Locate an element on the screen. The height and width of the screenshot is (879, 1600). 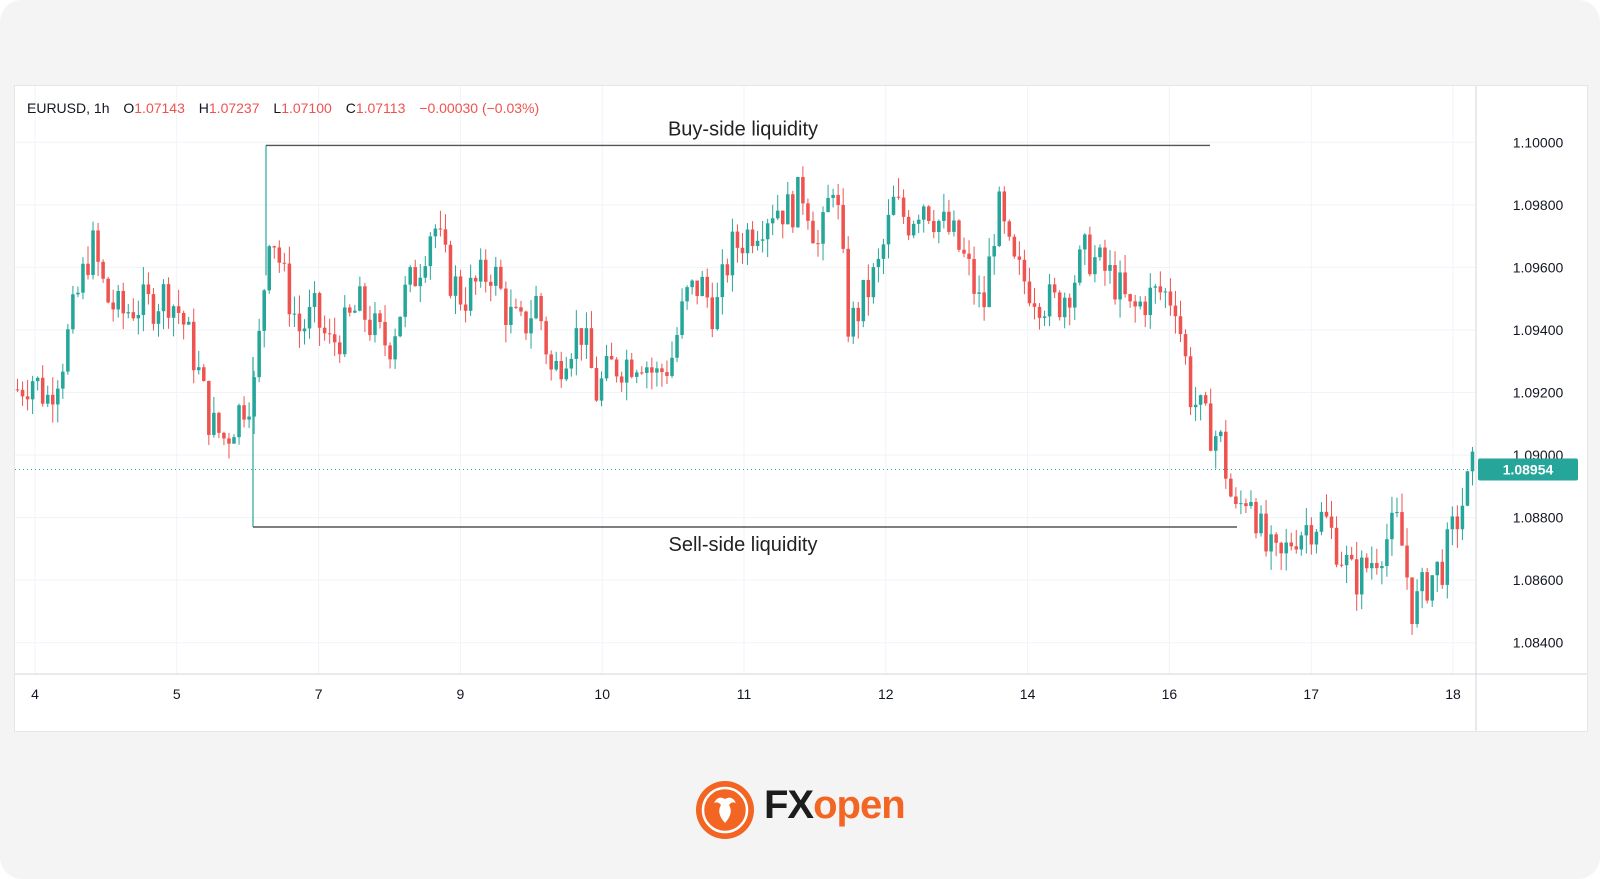
last-price-label: 1.08954 is located at coordinates (1528, 469).